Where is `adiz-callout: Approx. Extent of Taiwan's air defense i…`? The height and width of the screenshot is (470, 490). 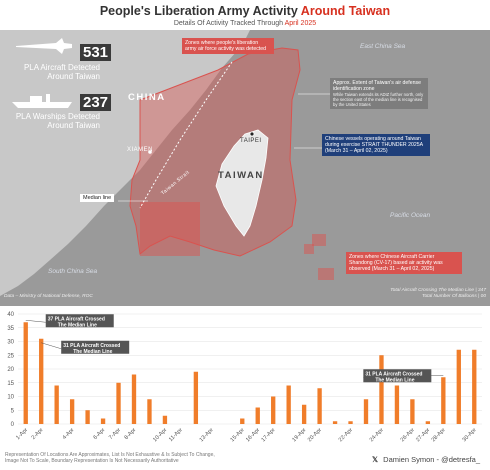 adiz-callout: Approx. Extent of Taiwan's air defense i… is located at coordinates (379, 93).